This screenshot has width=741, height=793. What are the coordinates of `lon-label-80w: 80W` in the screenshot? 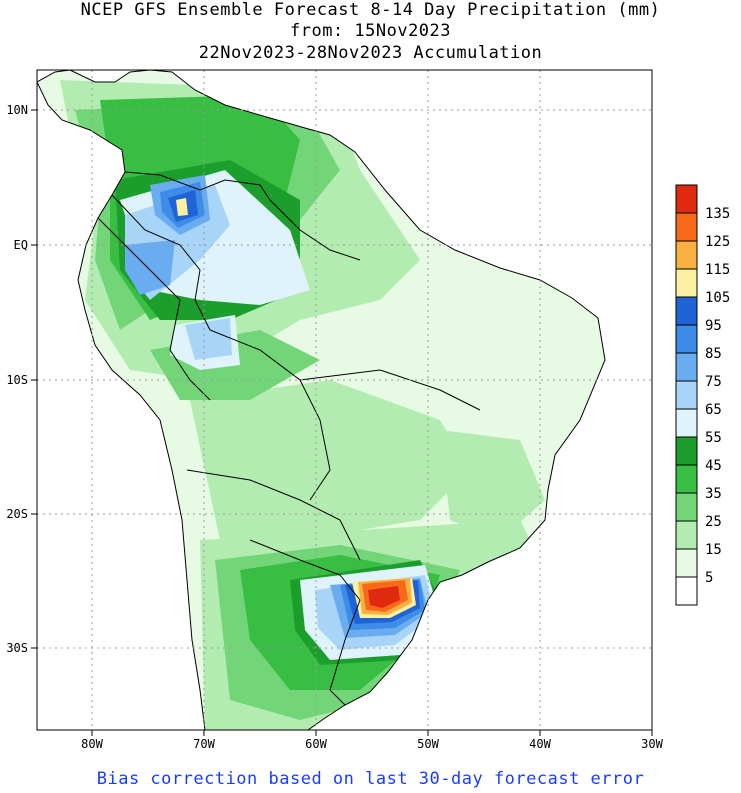 It's located at (92, 744).